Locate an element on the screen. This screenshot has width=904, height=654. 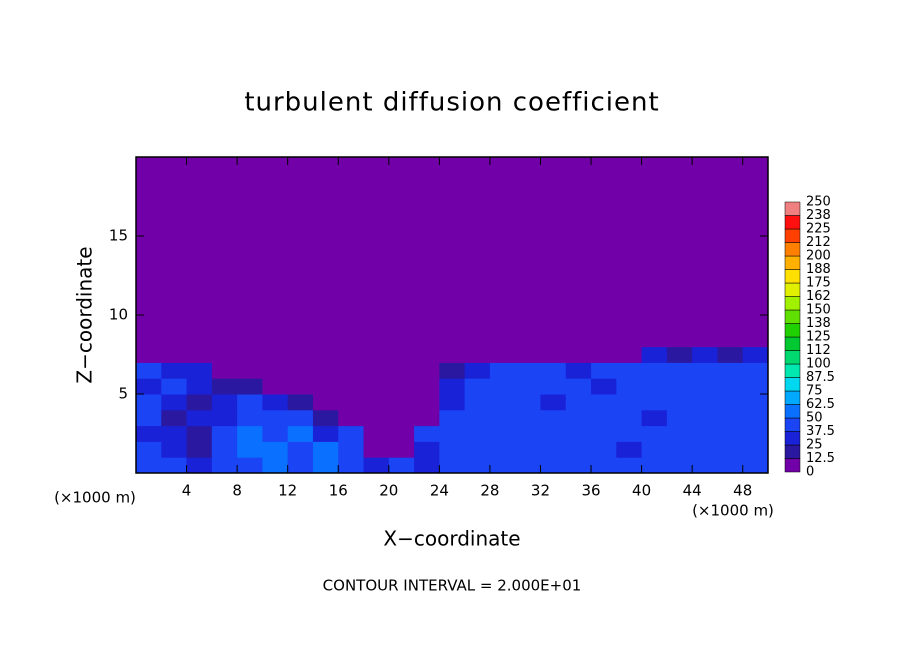
colorbar-label: 150 is located at coordinates (818, 310).